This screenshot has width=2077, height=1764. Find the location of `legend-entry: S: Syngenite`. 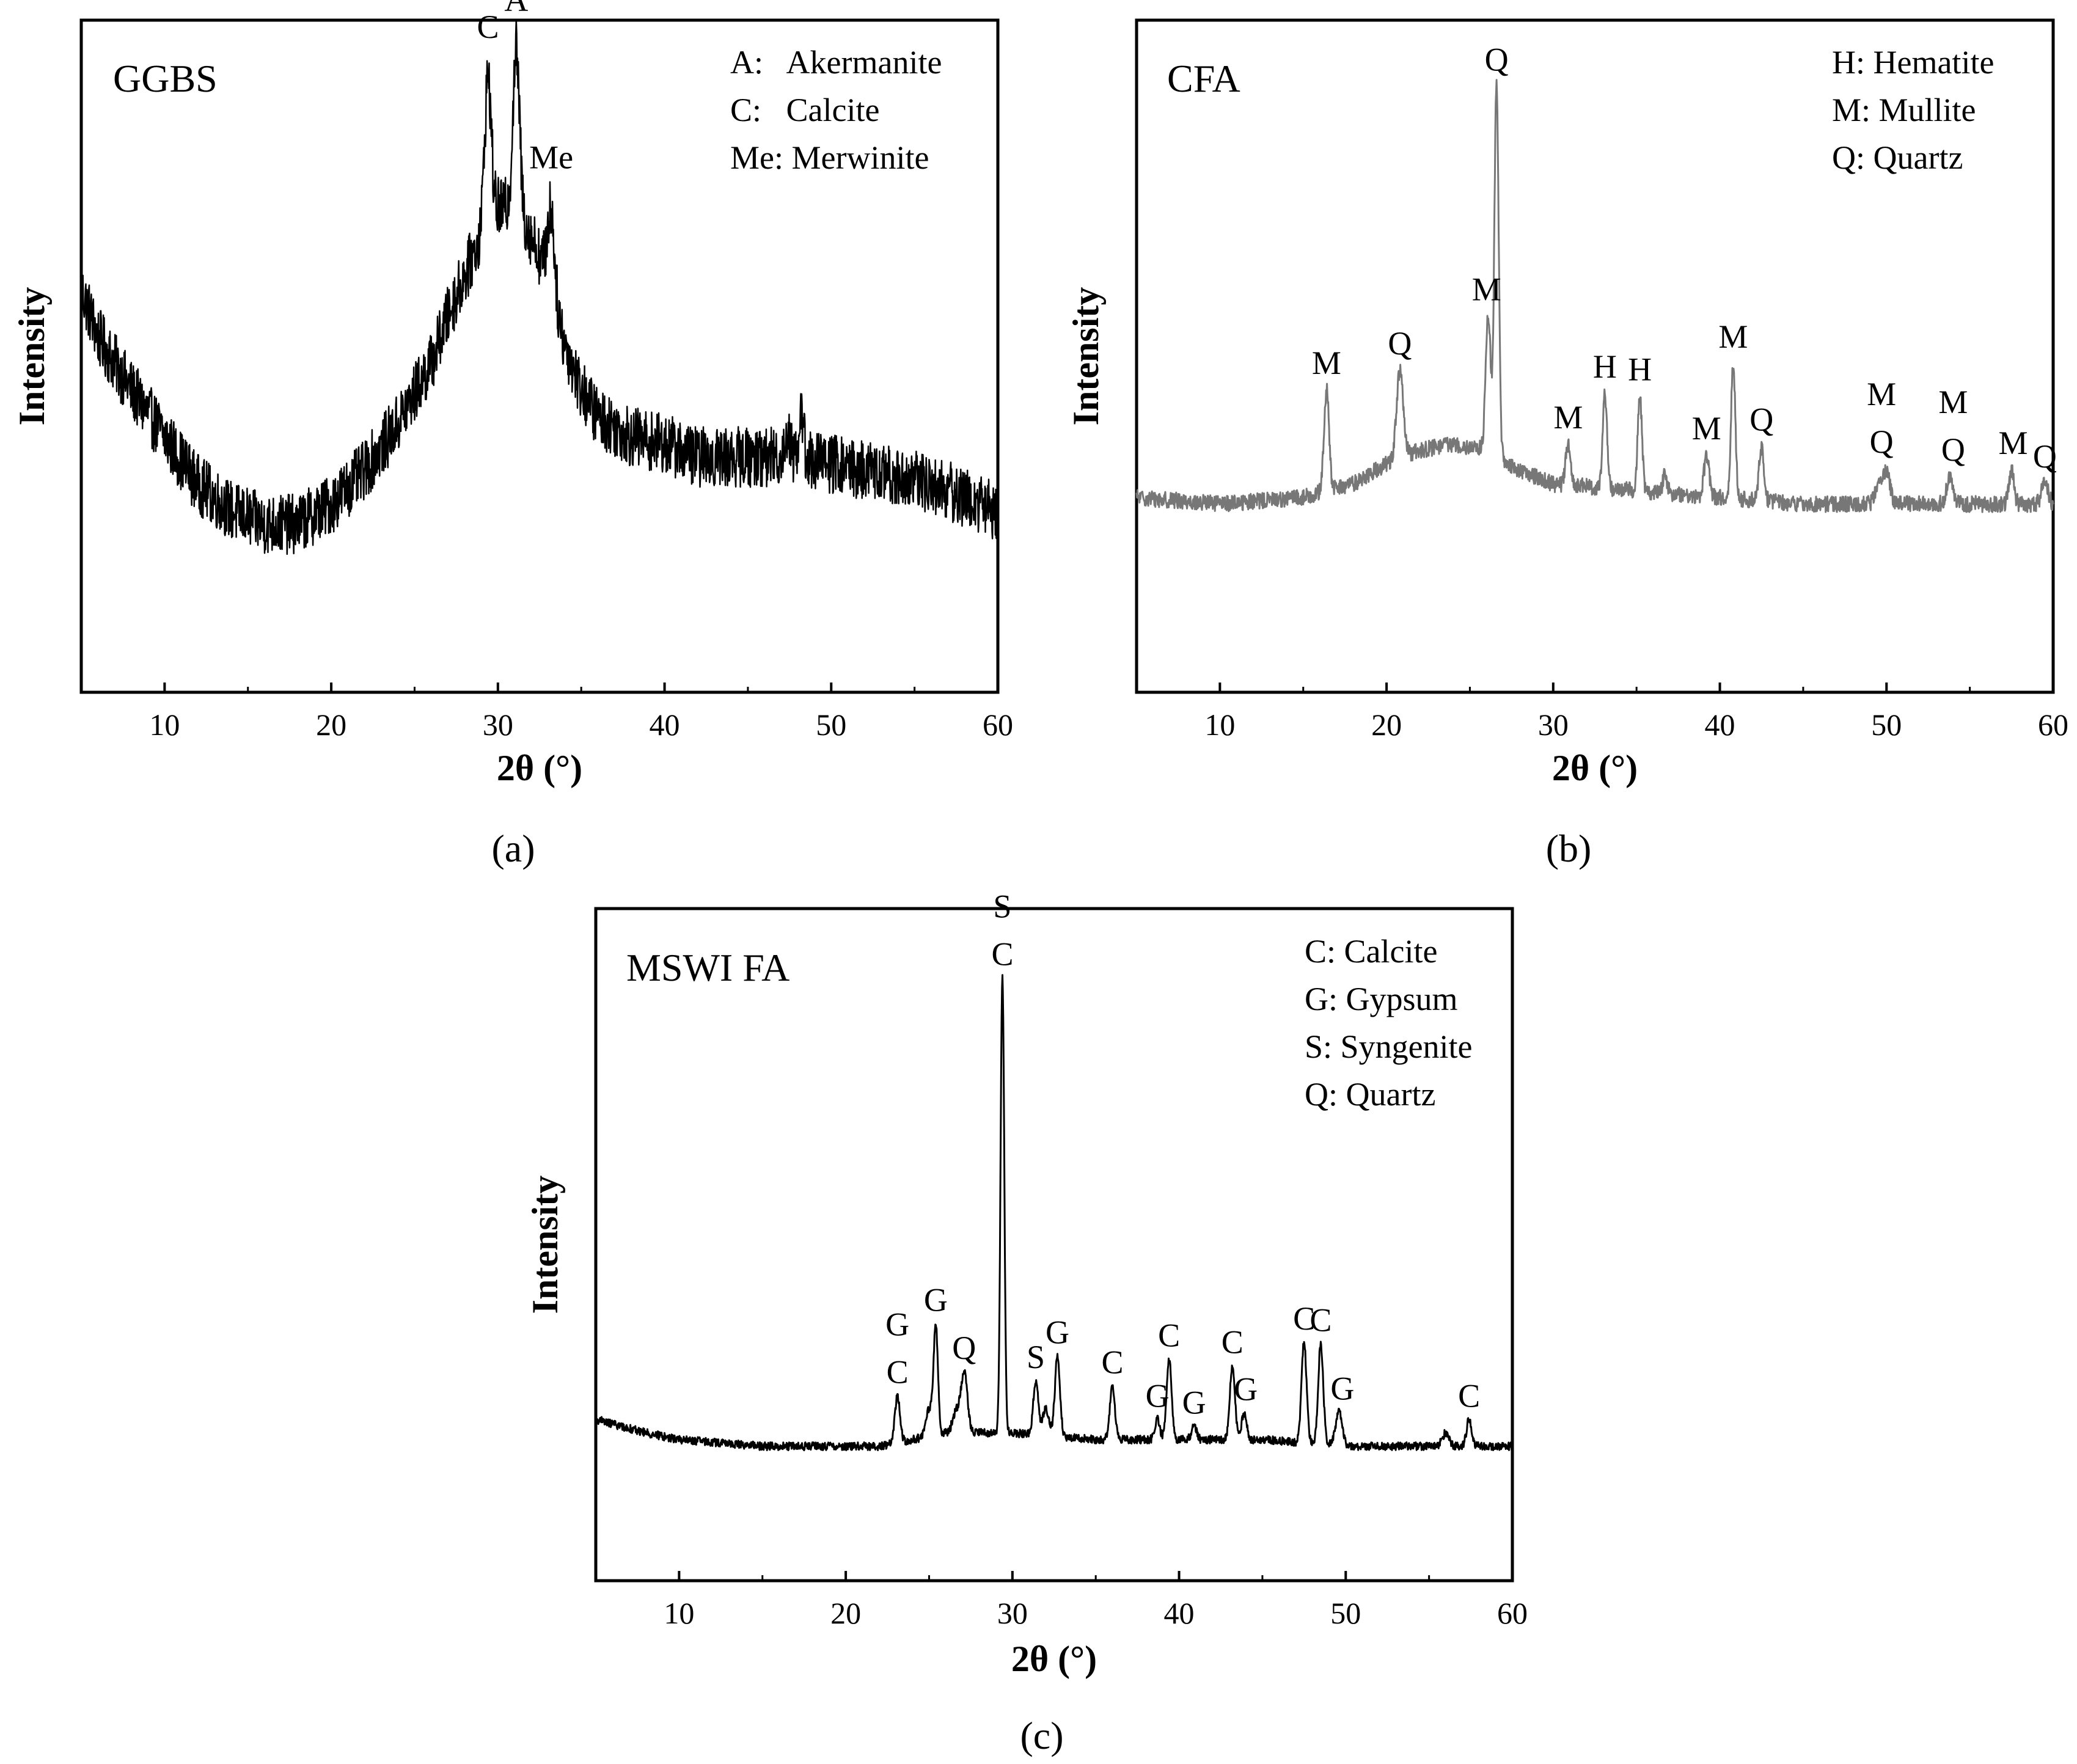

legend-entry: S: Syngenite is located at coordinates (1389, 1046).